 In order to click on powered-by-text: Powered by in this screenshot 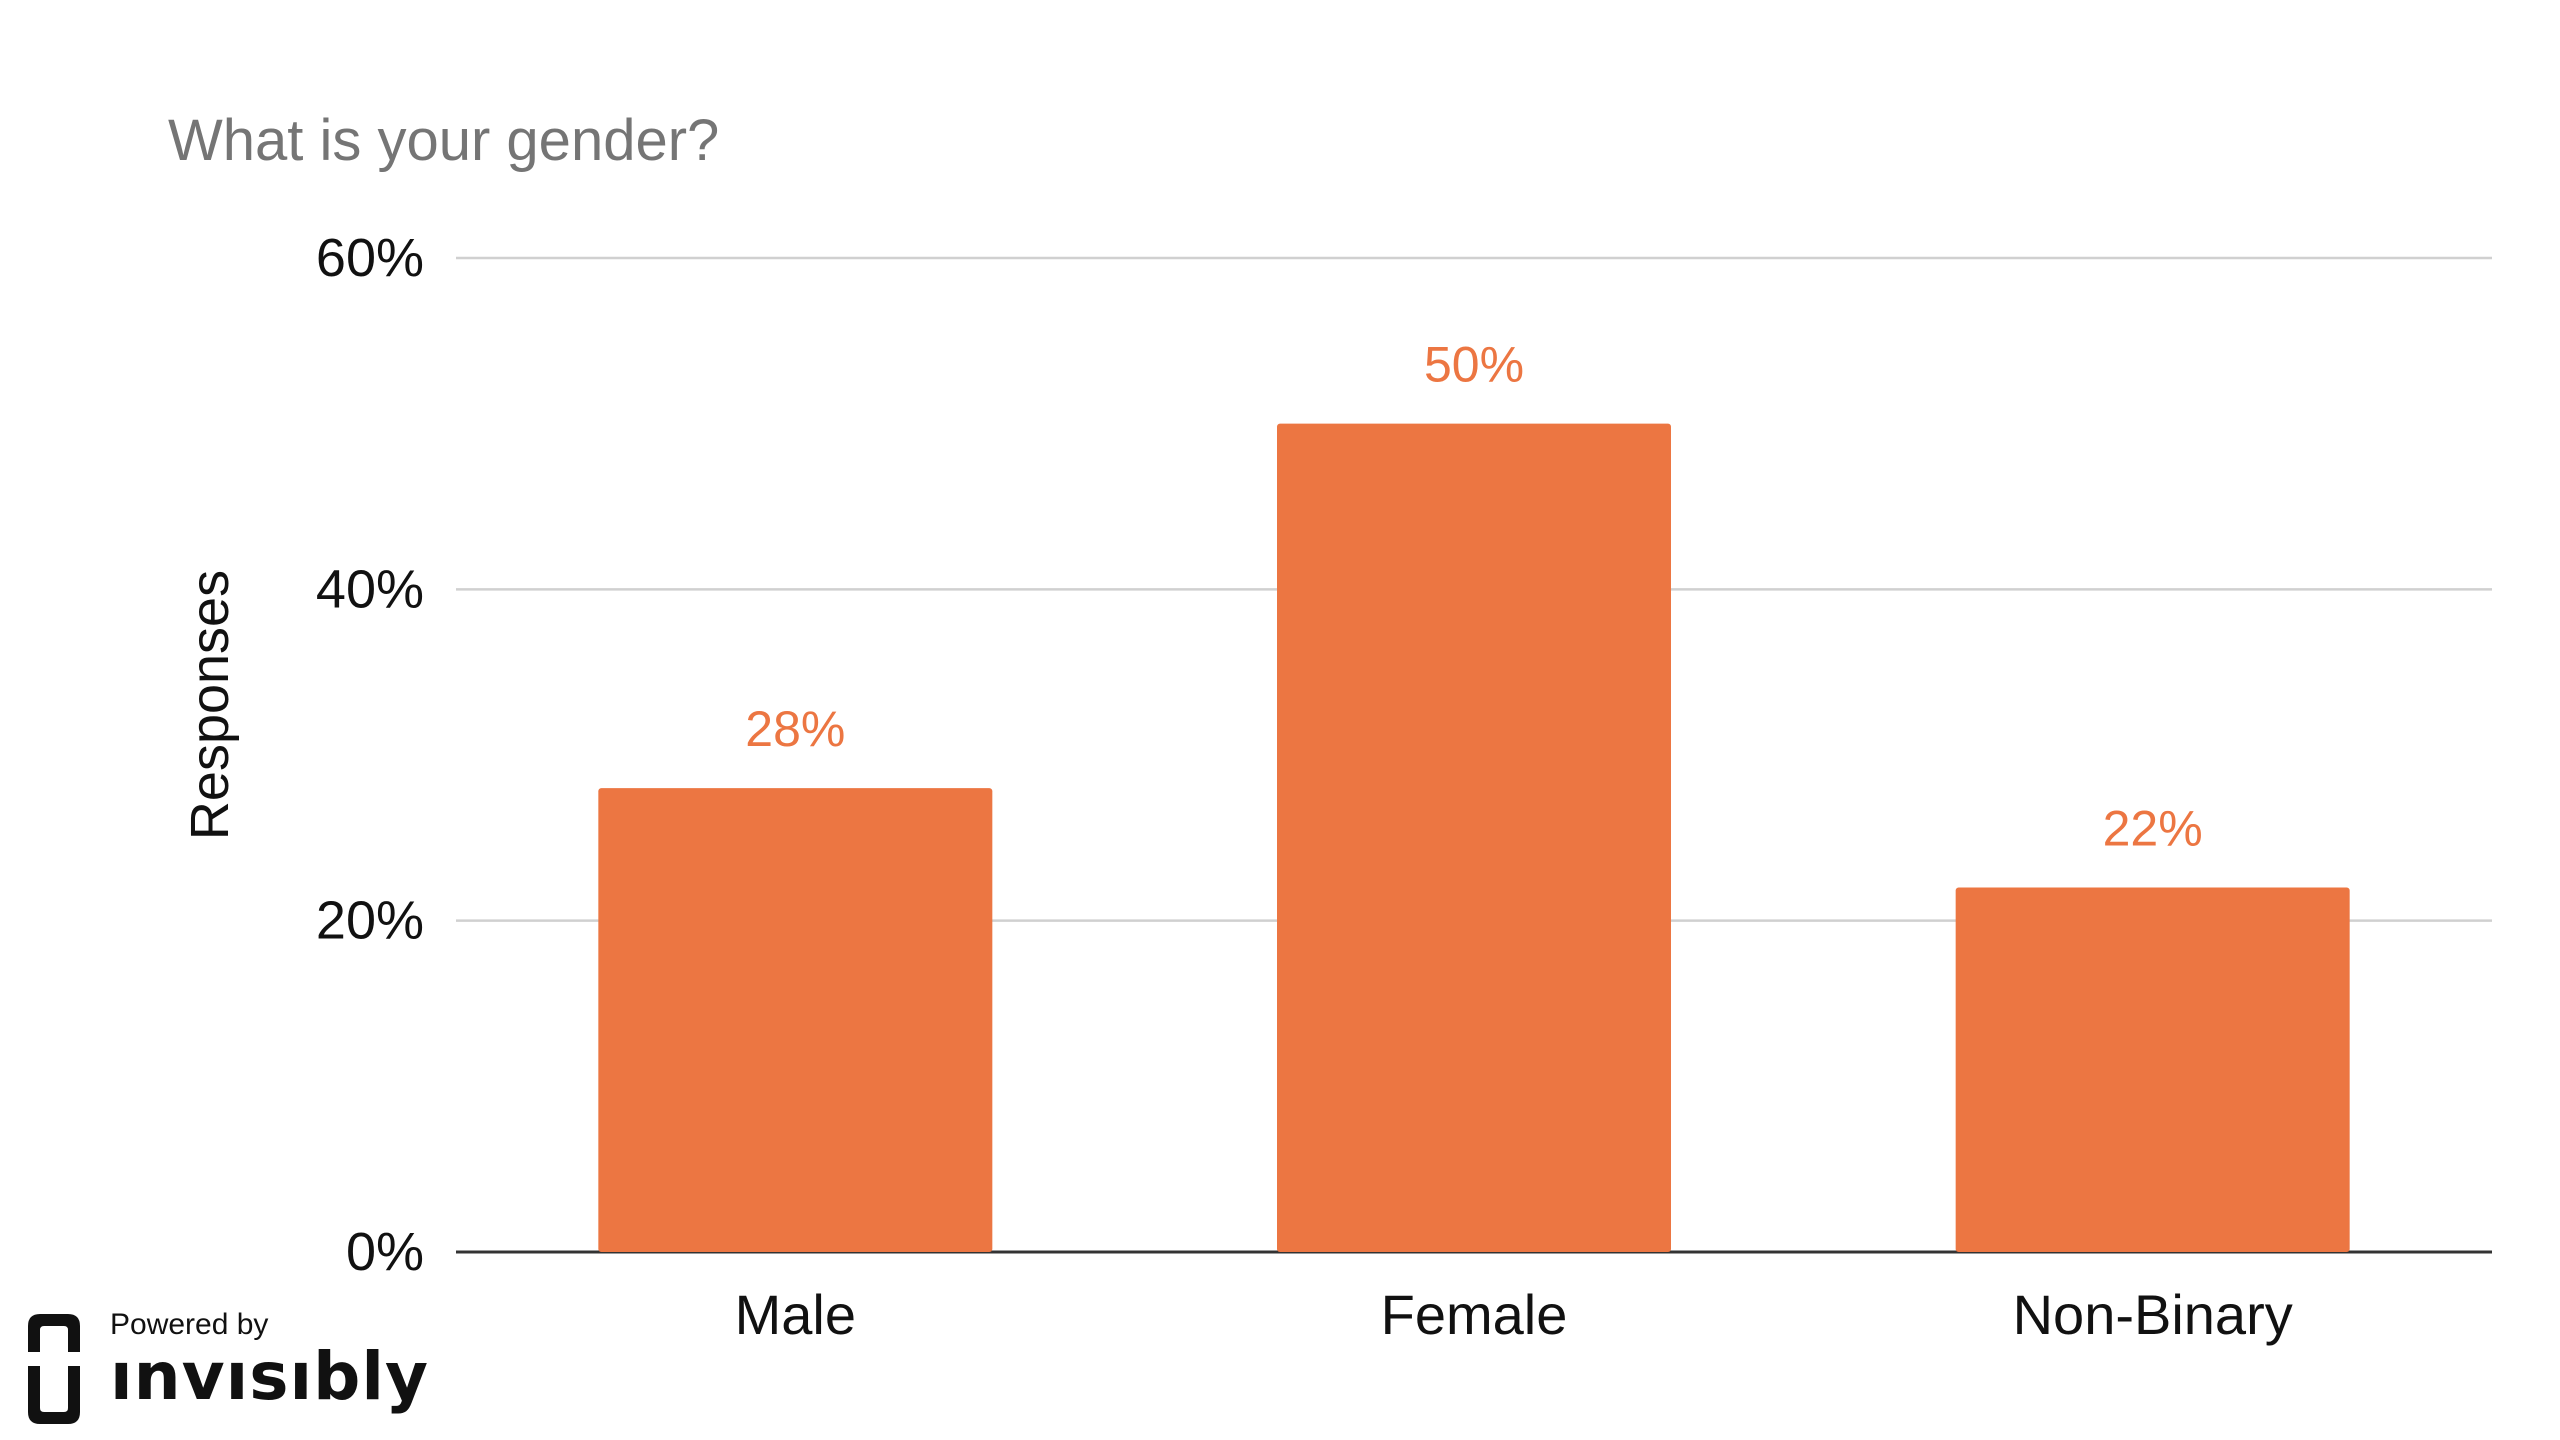, I will do `click(189, 1324)`.